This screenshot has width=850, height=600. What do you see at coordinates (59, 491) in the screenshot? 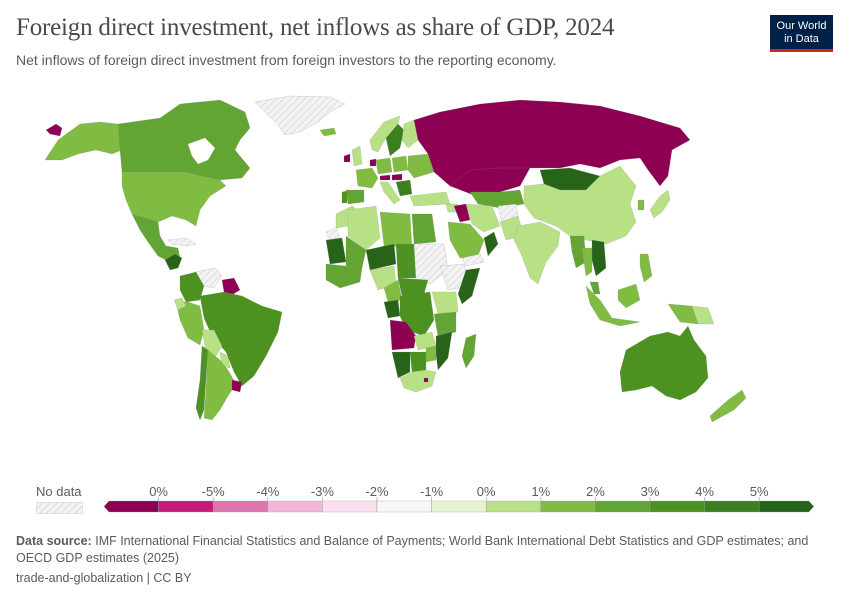
I see `legend-no-data-label: No data` at bounding box center [59, 491].